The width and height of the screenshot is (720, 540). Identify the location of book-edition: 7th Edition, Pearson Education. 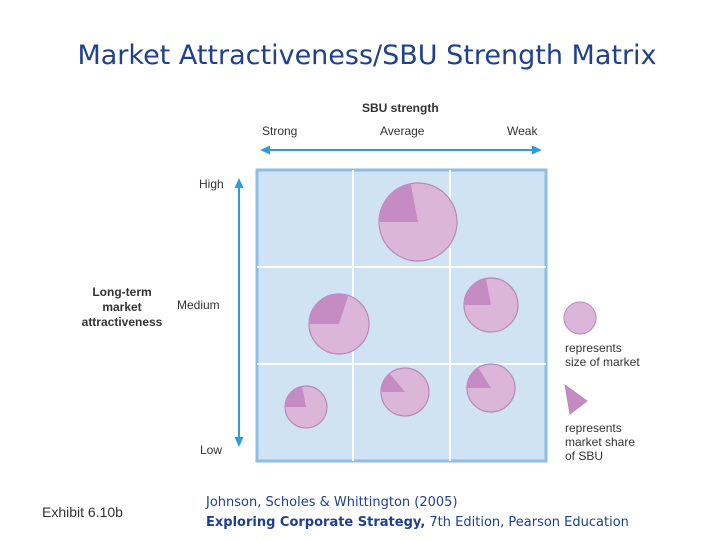
(527, 522).